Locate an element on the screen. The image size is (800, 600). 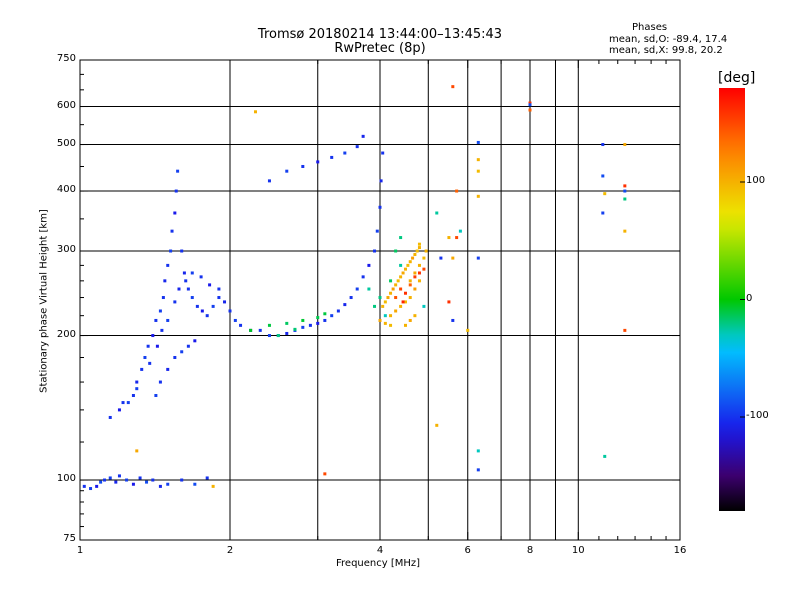
y-tick-label: 200 is located at coordinates (66, 334).